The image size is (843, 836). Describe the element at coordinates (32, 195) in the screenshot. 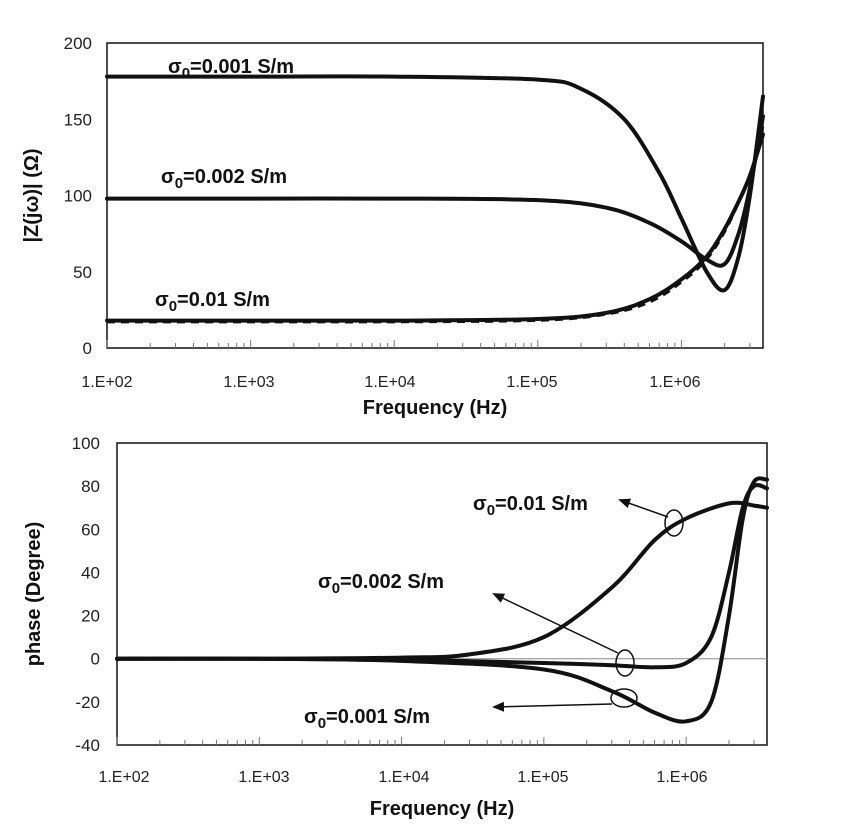

I see `y-axis-label: |Z(jω)| (Ω)` at that location.